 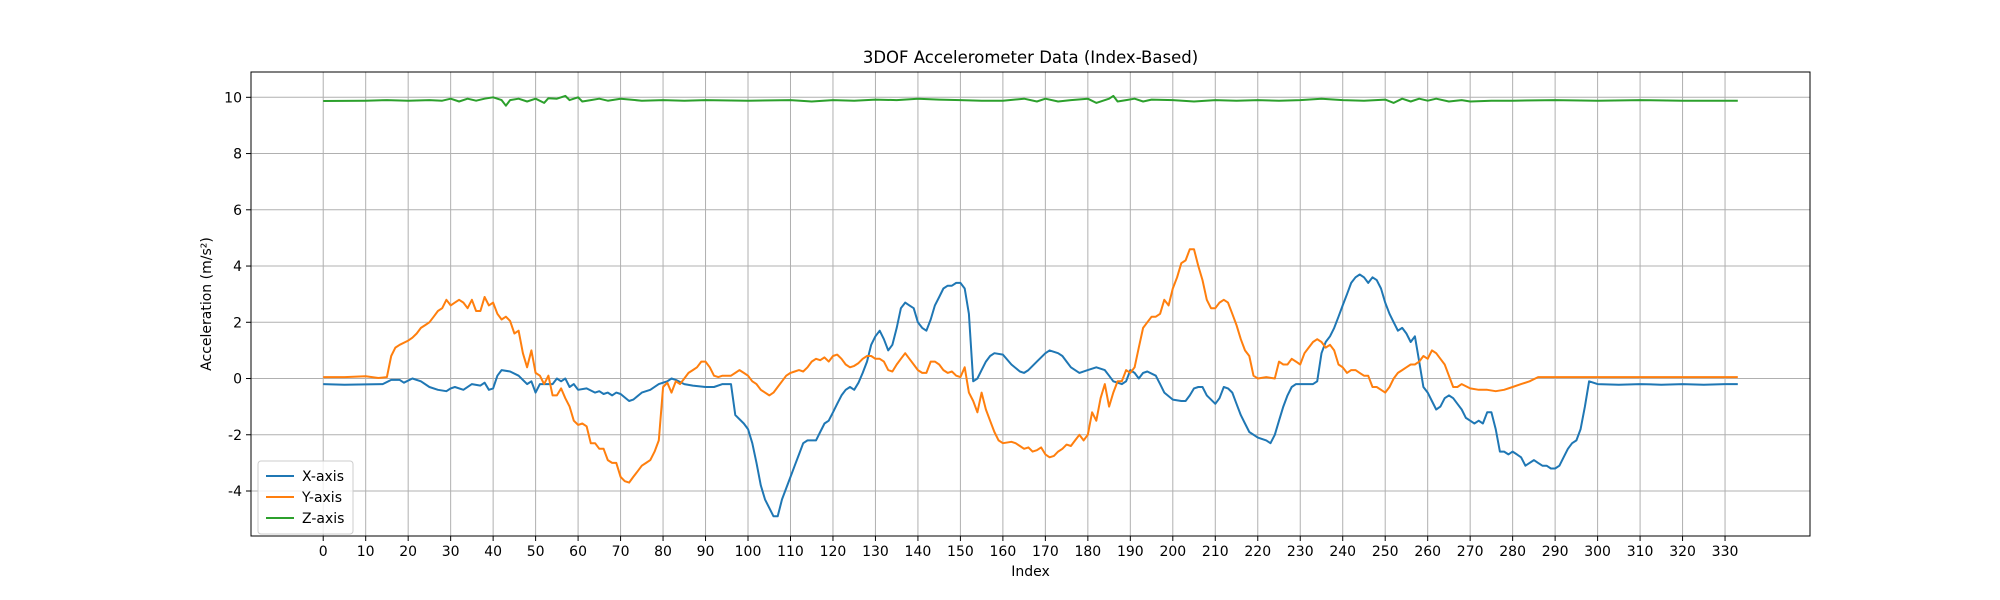 What do you see at coordinates (1342, 552) in the screenshot?
I see `x-tick-label: 240` at bounding box center [1342, 552].